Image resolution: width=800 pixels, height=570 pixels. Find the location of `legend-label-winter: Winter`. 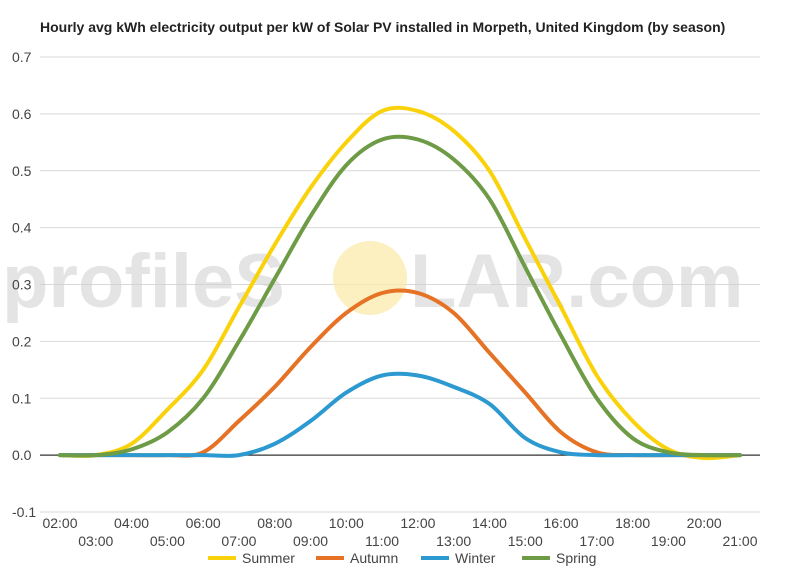

legend-label-winter: Winter is located at coordinates (475, 558).